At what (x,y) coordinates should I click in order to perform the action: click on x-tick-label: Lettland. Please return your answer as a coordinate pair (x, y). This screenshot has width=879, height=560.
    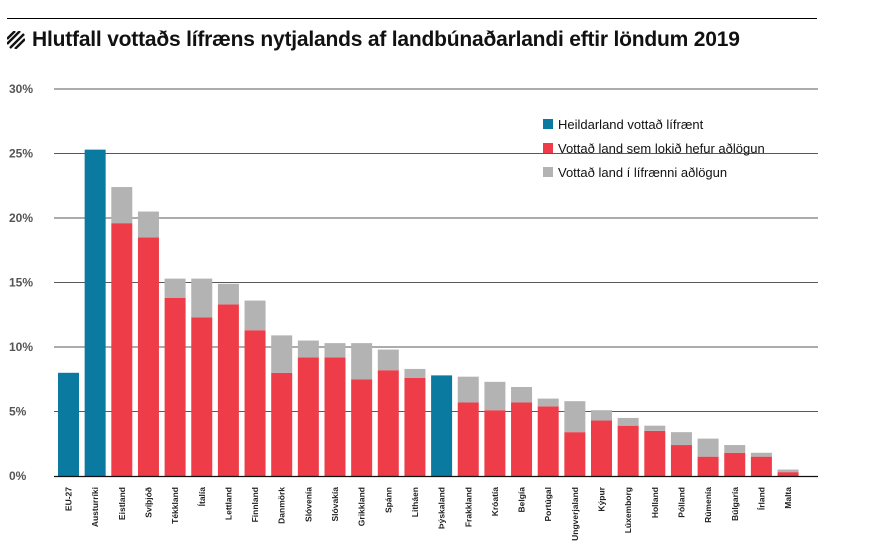
    Looking at the image, I should click on (228, 503).